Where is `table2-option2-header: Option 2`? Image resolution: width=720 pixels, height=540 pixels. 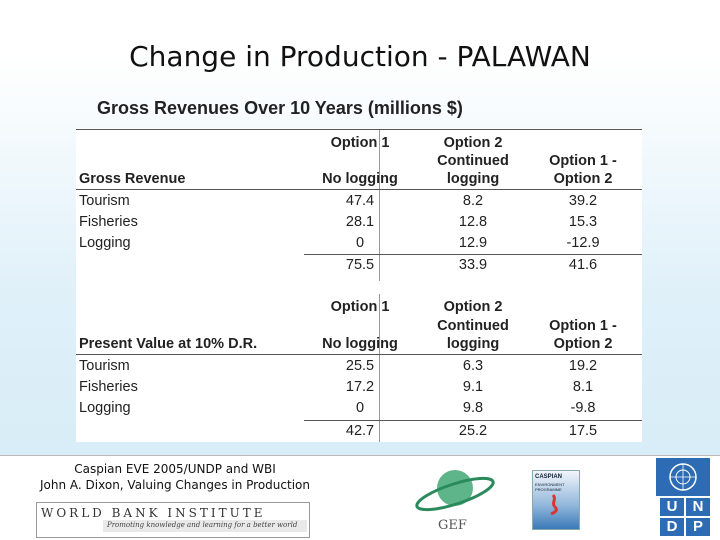 table2-option2-header: Option 2 is located at coordinates (473, 307).